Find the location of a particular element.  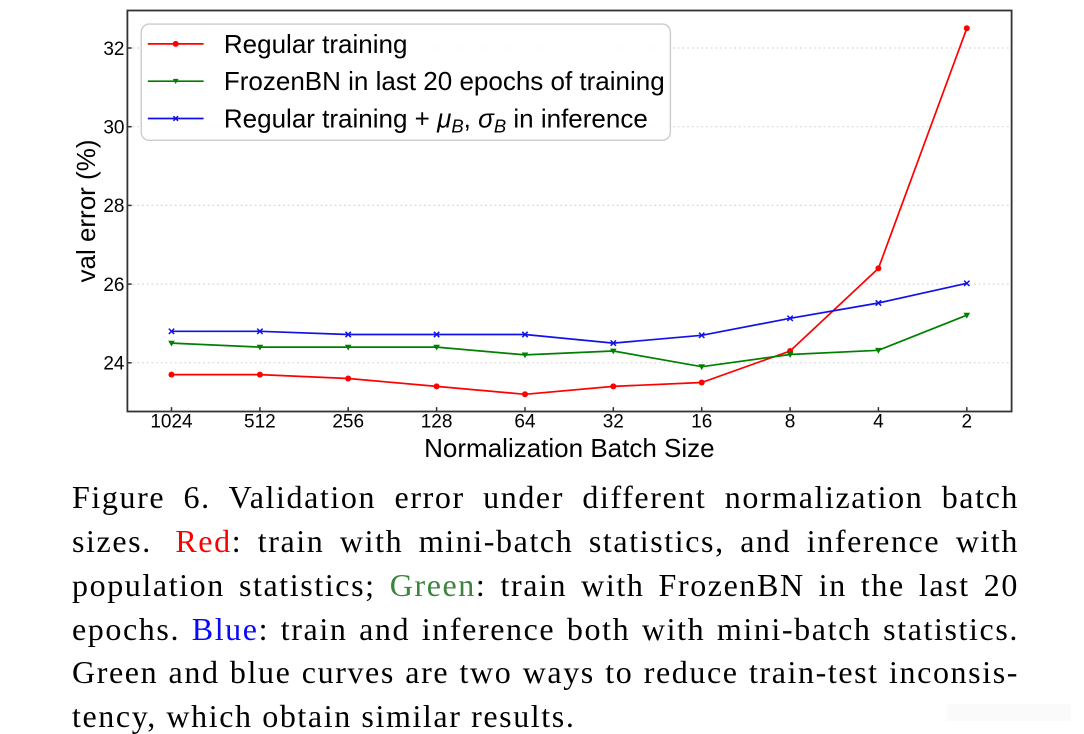

svg-text: 512 is located at coordinates (260, 422).